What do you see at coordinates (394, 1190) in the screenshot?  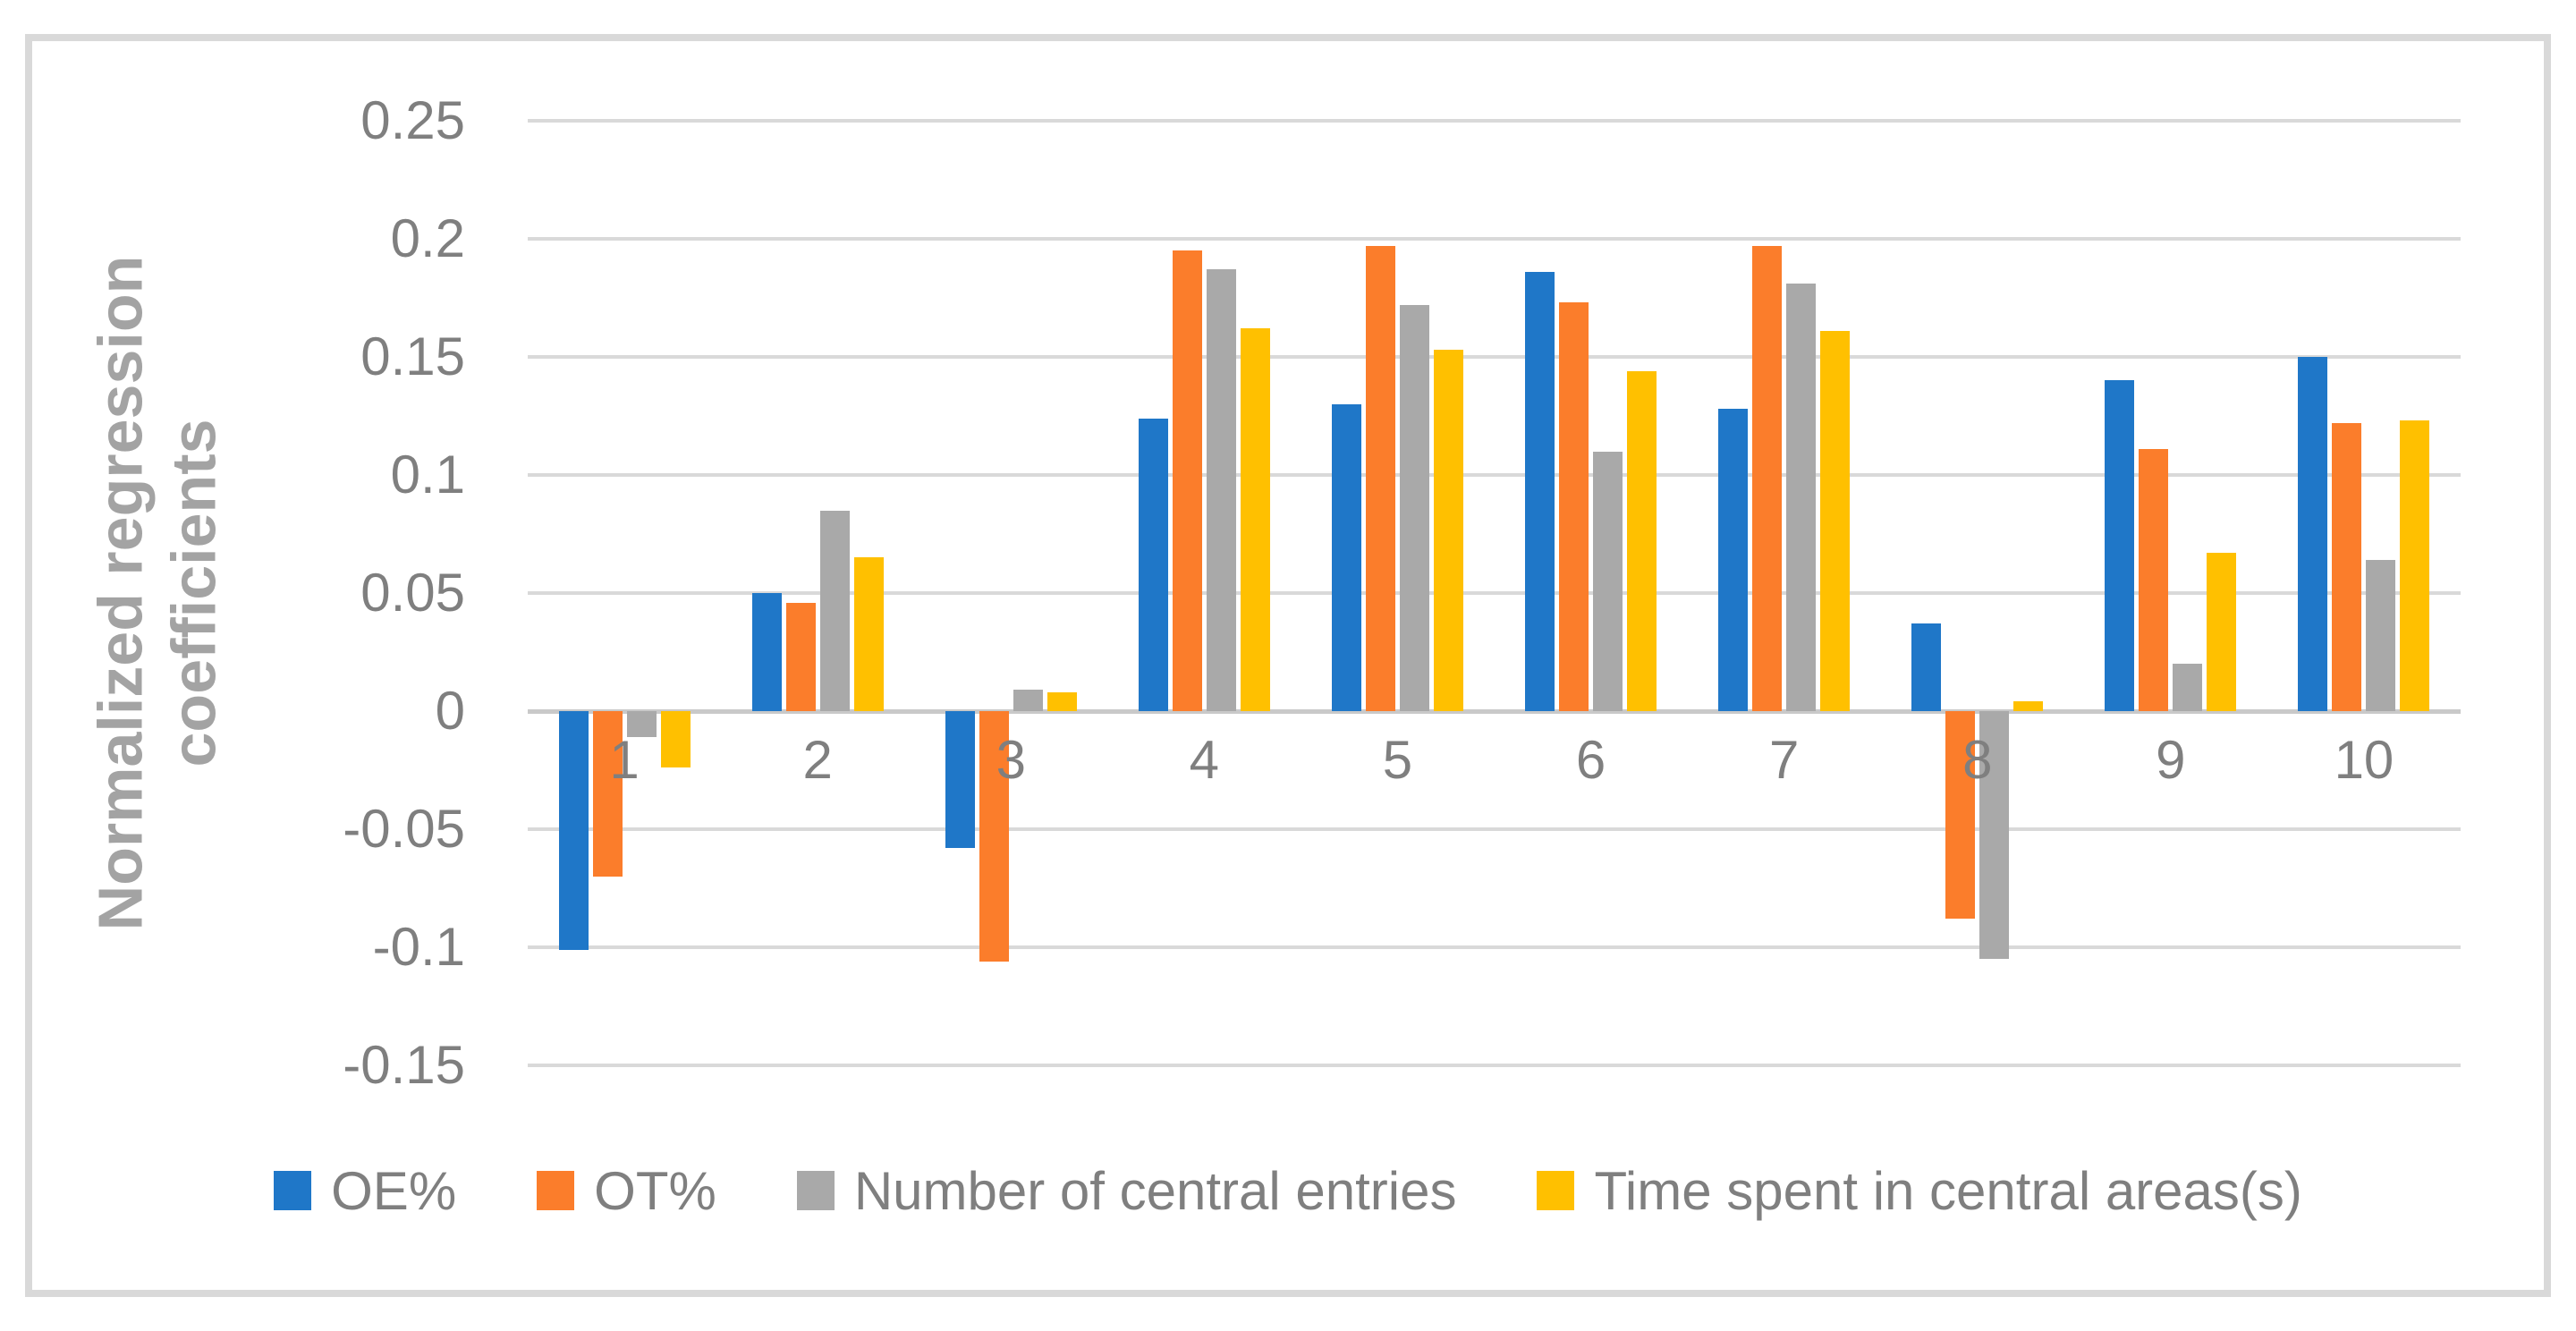 I see `legend-label: OE%` at bounding box center [394, 1190].